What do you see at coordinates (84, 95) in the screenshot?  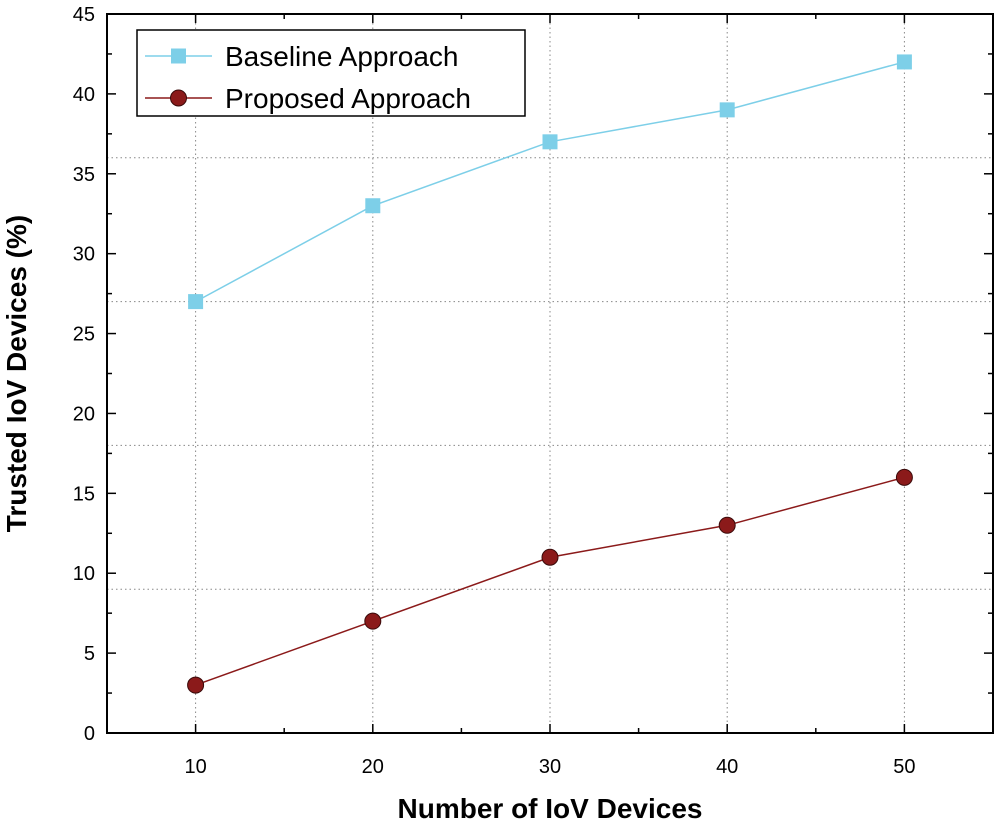 I see `y-tick-label: 40` at bounding box center [84, 95].